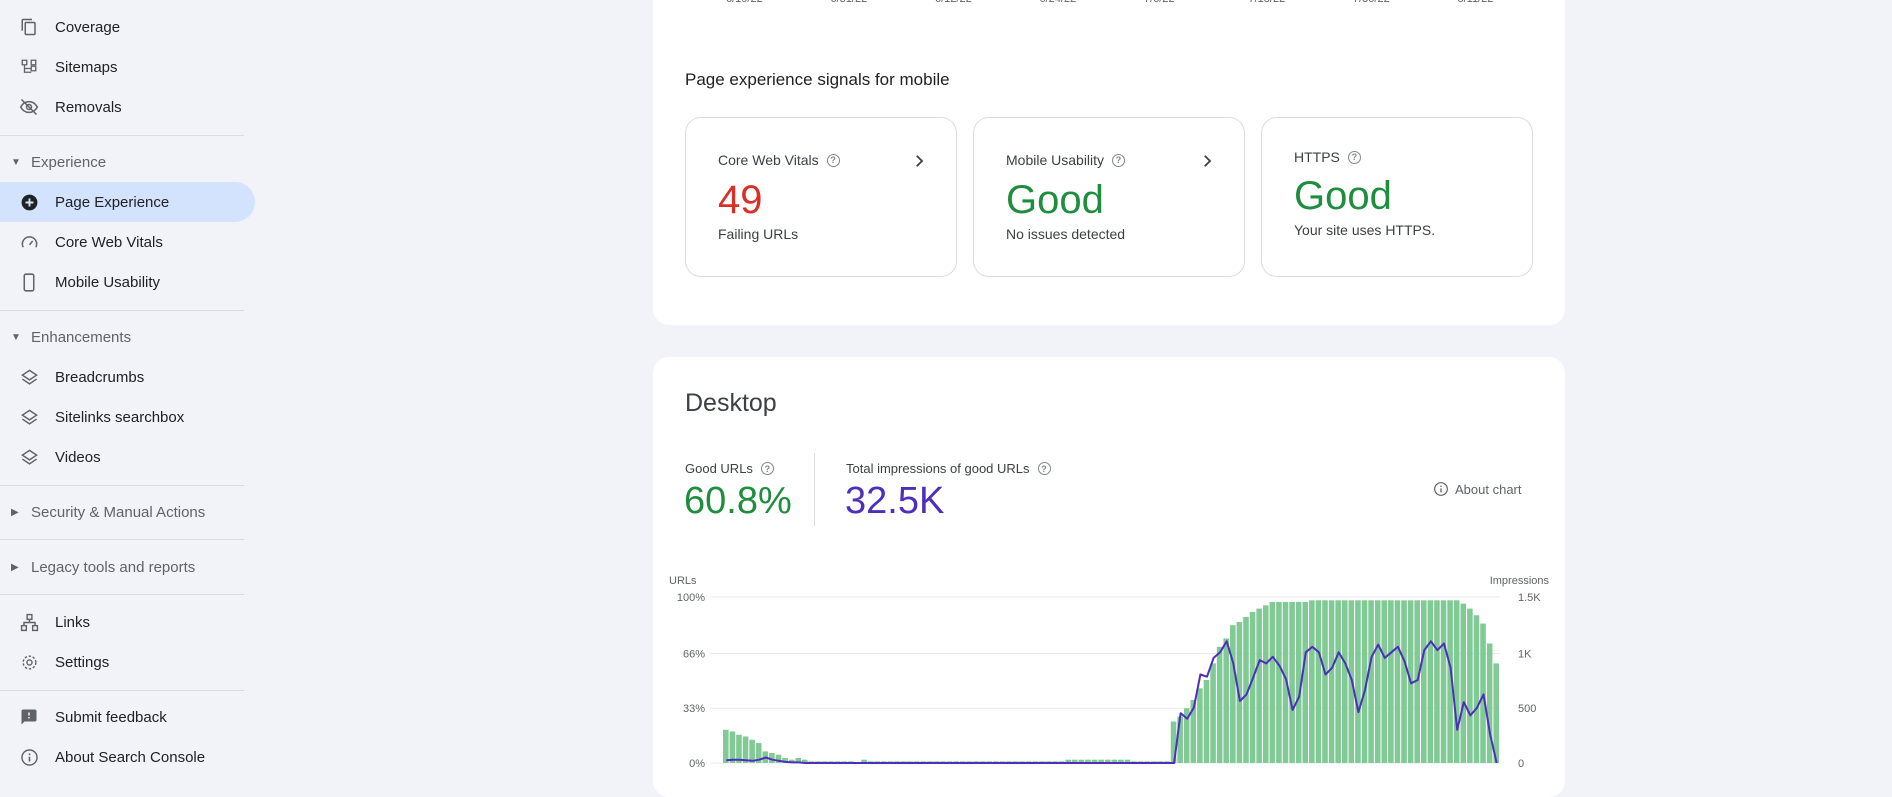  I want to click on section-legacy: ▶ Legacy tools and reports, so click(127, 567).